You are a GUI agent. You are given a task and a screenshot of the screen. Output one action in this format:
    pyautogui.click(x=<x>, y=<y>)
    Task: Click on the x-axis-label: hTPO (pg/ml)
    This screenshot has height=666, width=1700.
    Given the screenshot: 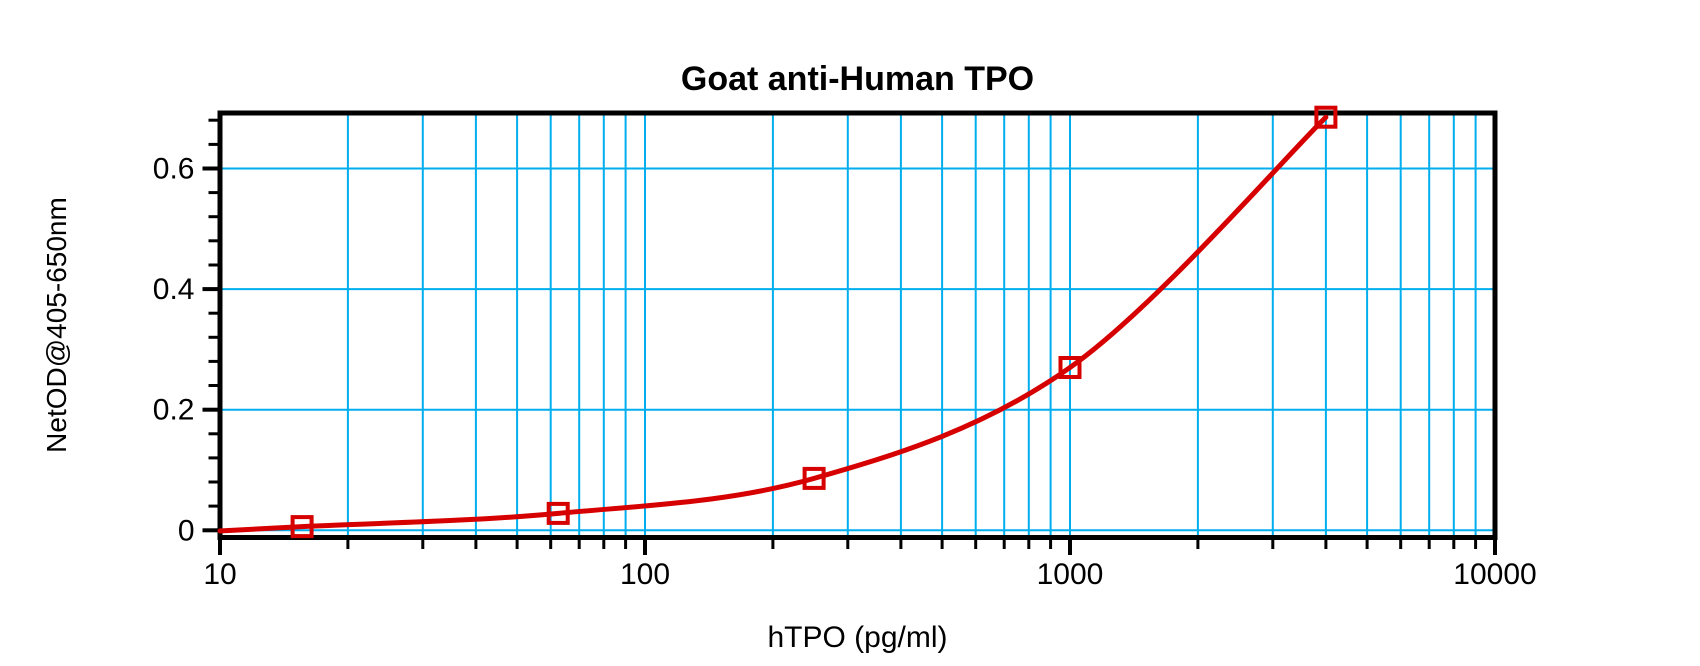 What is the action you would take?
    pyautogui.click(x=857, y=637)
    